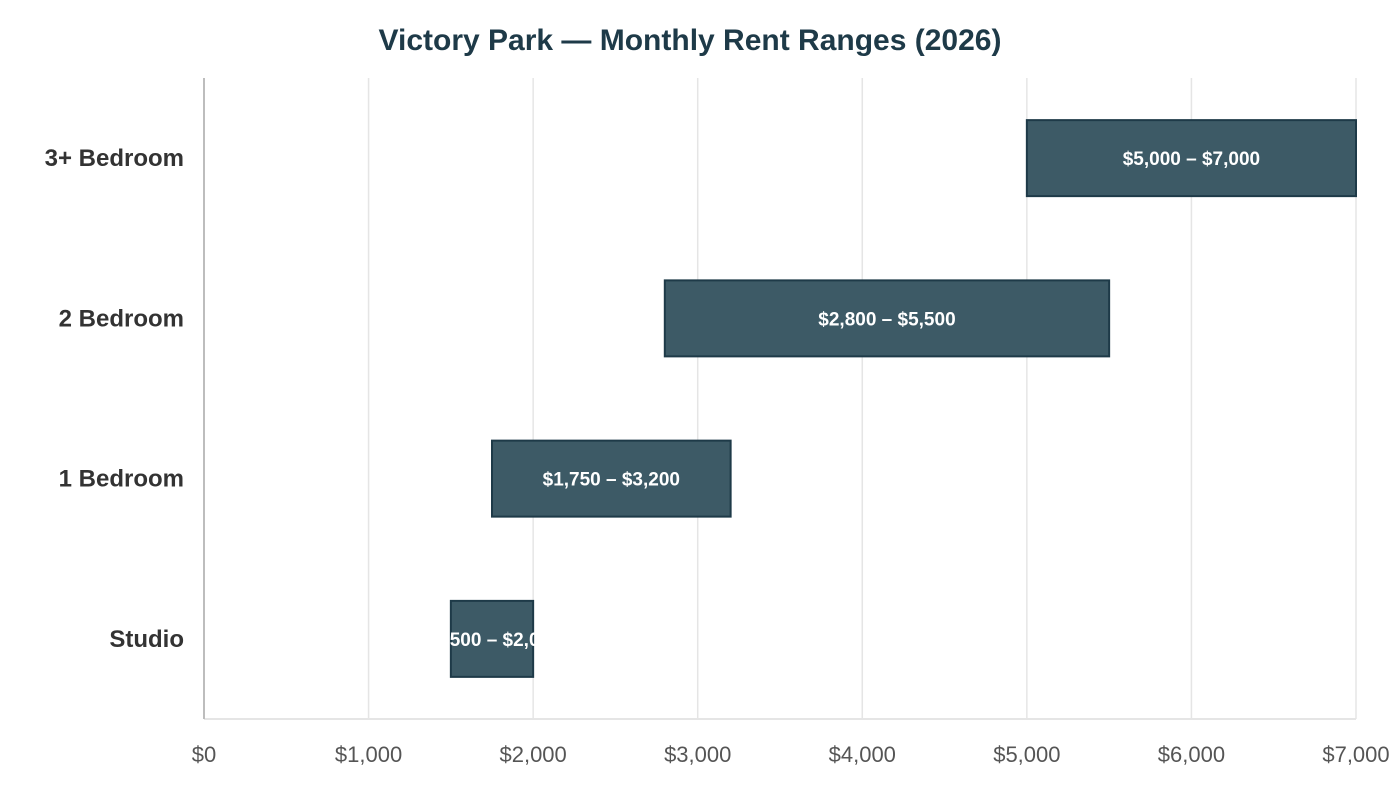 The image size is (1400, 800). Describe the element at coordinates (114, 158) in the screenshot. I see `category-label: 3+ Bedroom` at that location.